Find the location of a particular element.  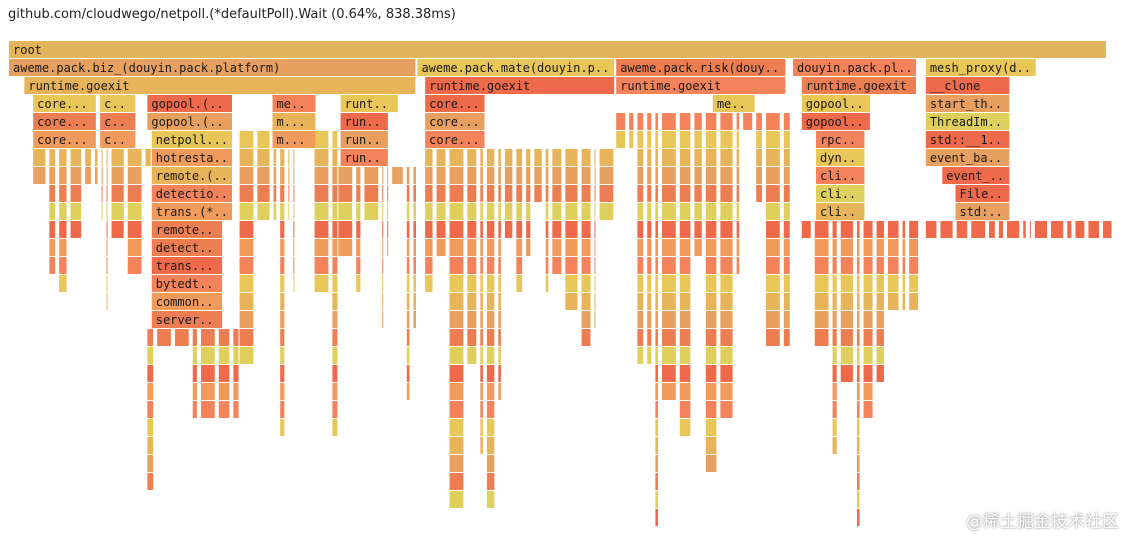

flame-frame-label: detect.. is located at coordinates (185, 248).